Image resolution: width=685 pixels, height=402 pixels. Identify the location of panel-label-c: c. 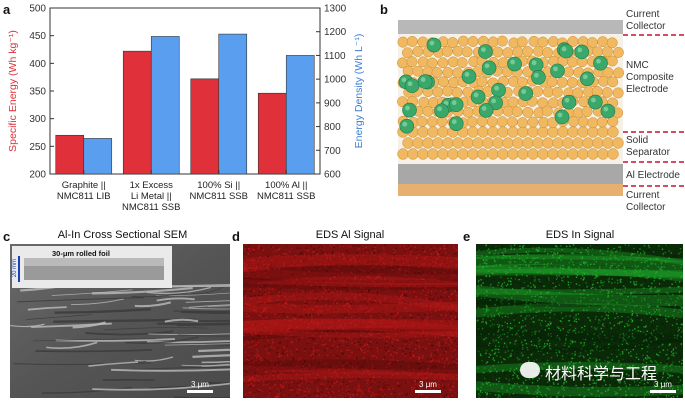
(7, 236).